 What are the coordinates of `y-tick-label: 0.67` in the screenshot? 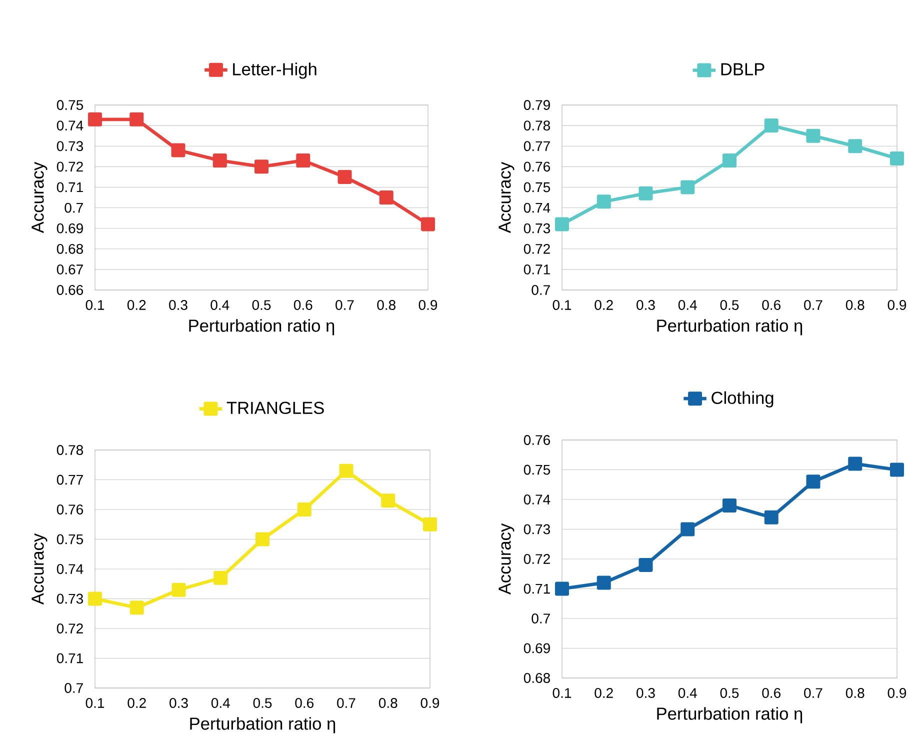 It's located at (69, 269).